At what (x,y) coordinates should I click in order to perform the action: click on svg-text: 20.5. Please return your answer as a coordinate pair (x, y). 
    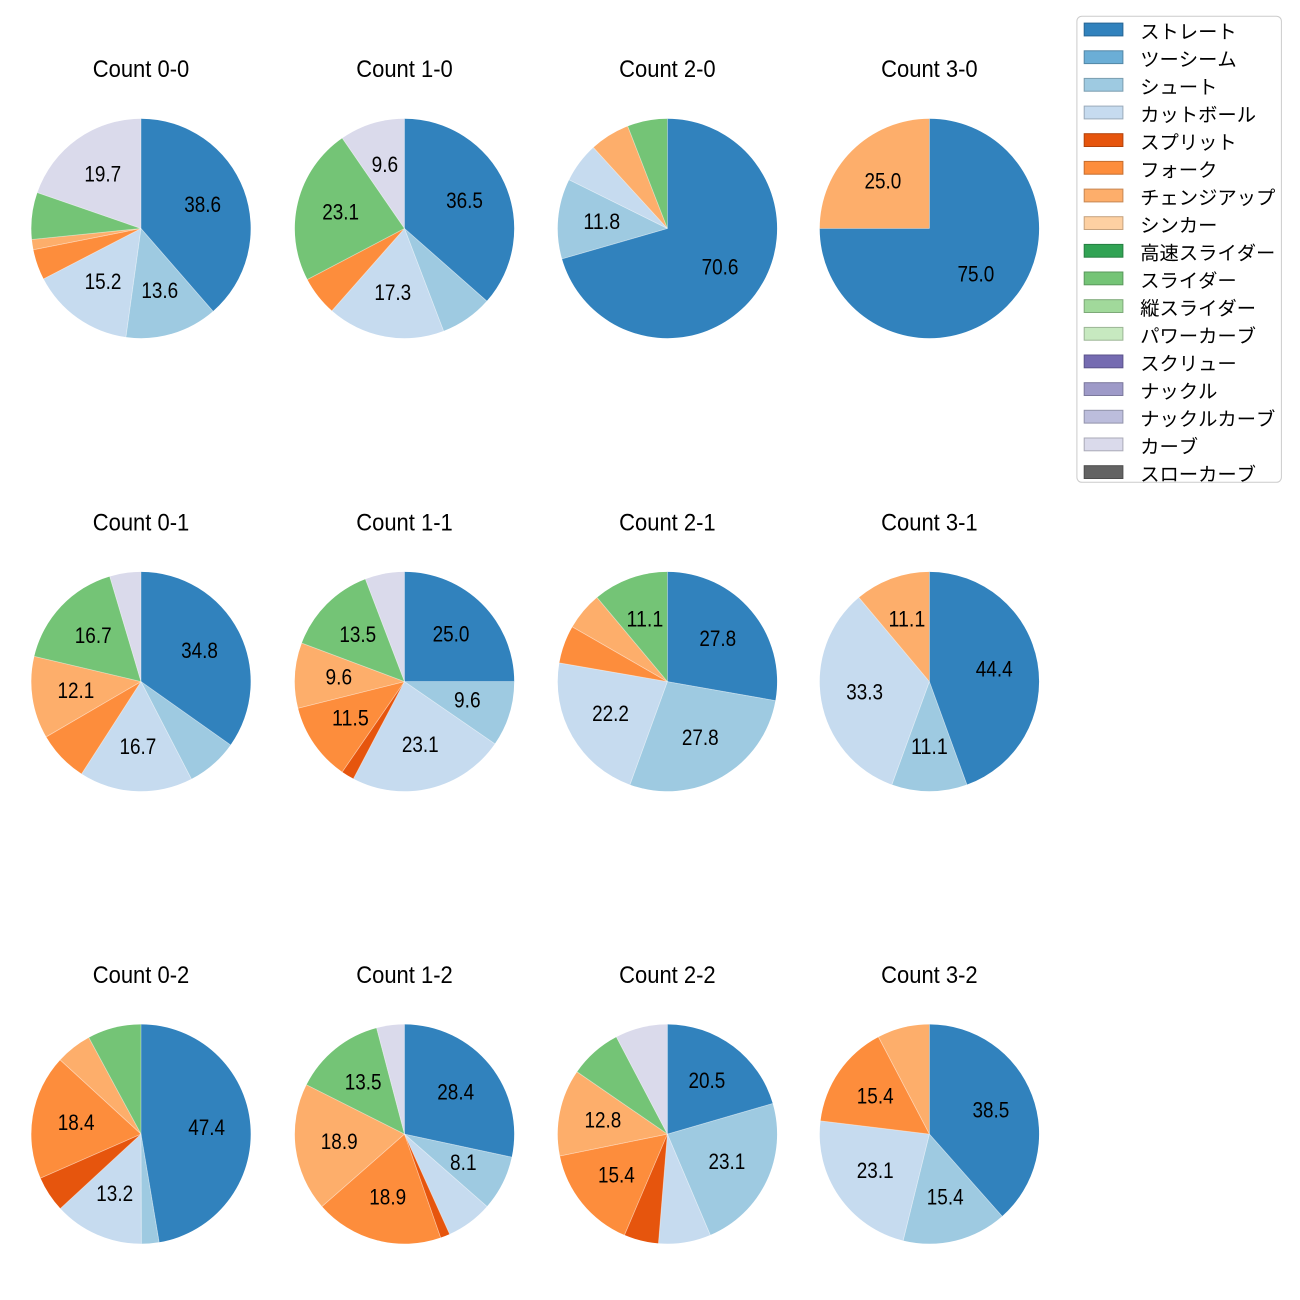
    Looking at the image, I should click on (707, 1080).